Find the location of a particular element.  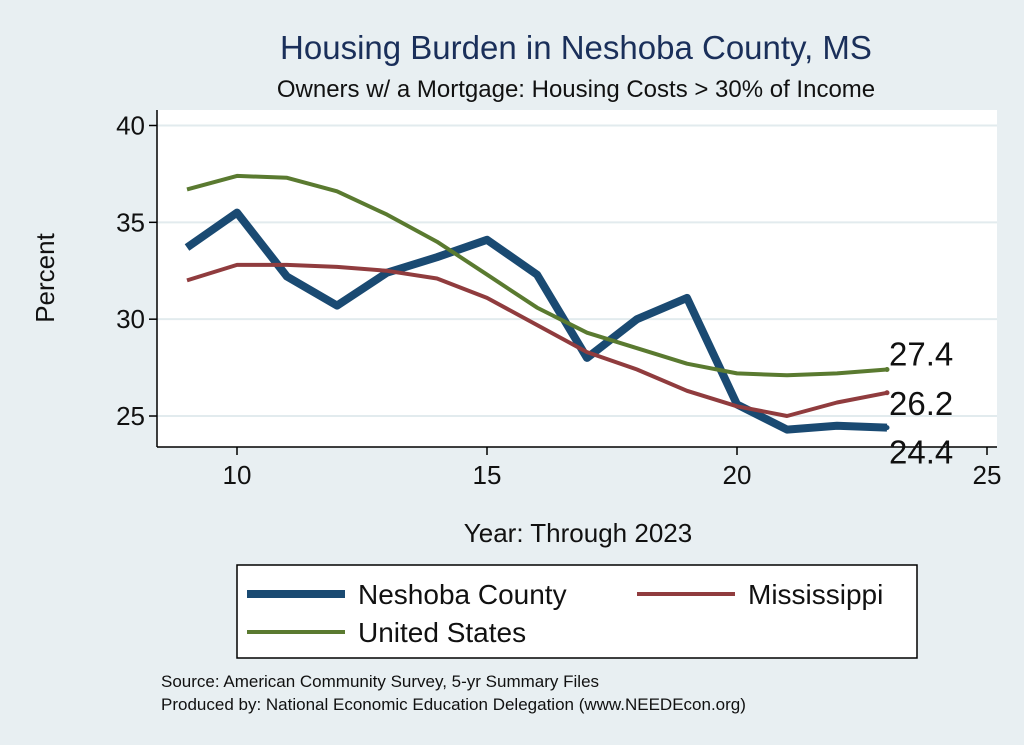

end-label-neshoba-county: 24.4 is located at coordinates (921, 452).